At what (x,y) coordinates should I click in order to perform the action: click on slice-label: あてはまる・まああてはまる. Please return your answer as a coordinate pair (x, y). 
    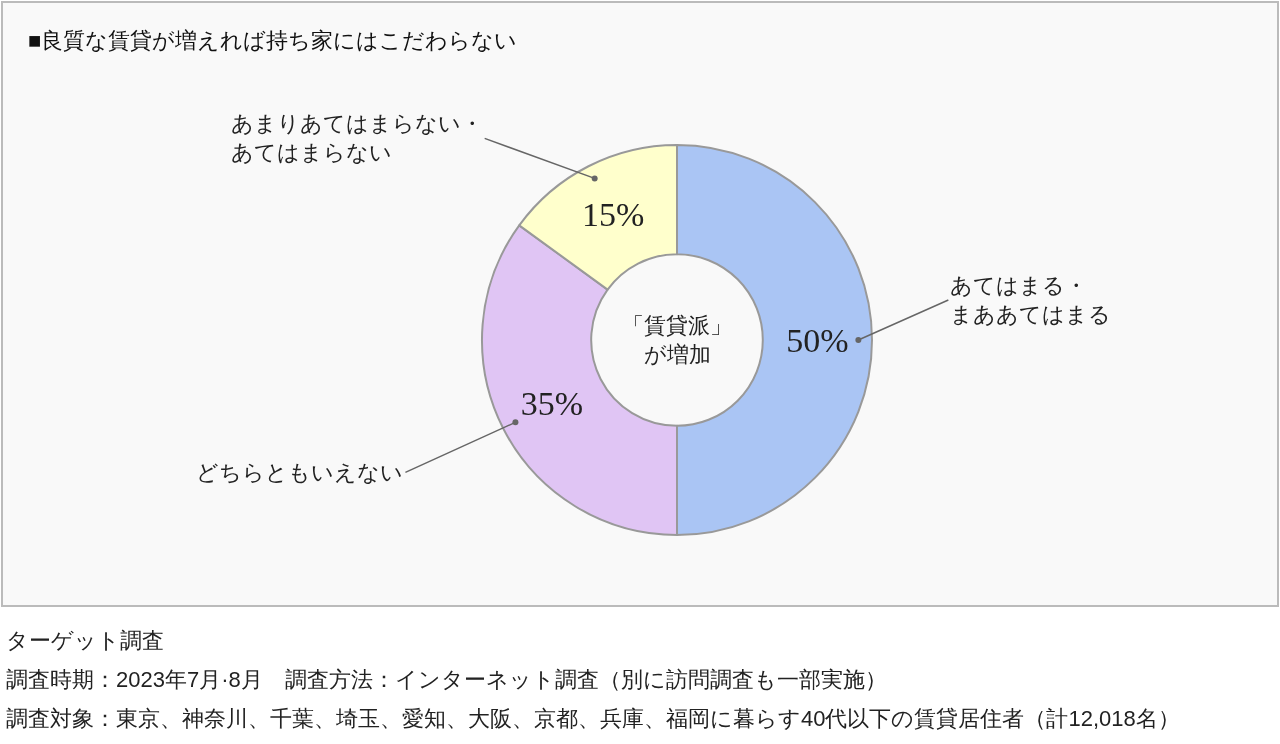
    Looking at the image, I should click on (1030, 300).